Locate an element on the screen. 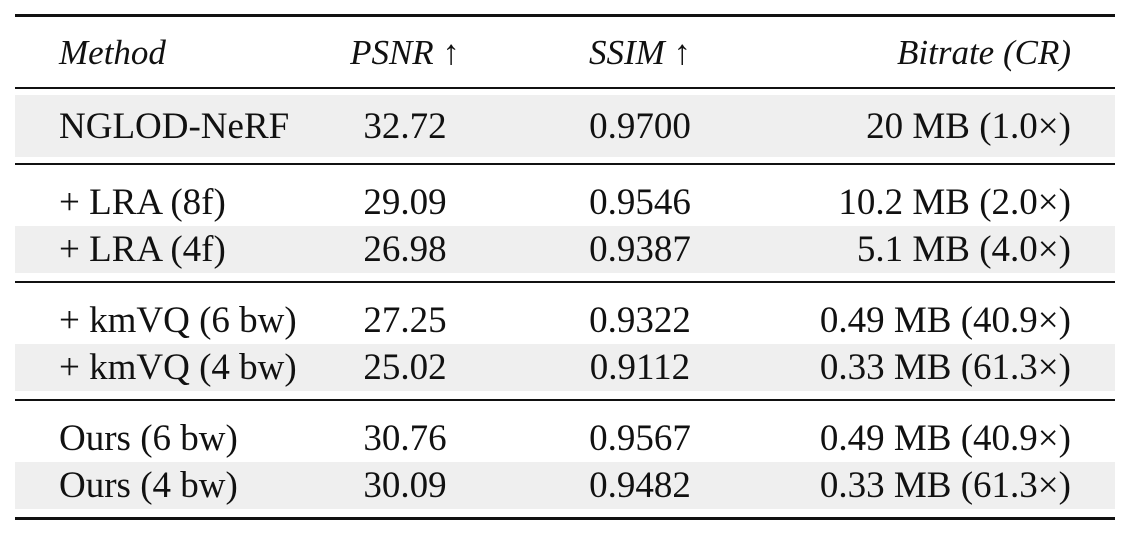 The height and width of the screenshot is (536, 1128). header-rule is located at coordinates (565, 88).